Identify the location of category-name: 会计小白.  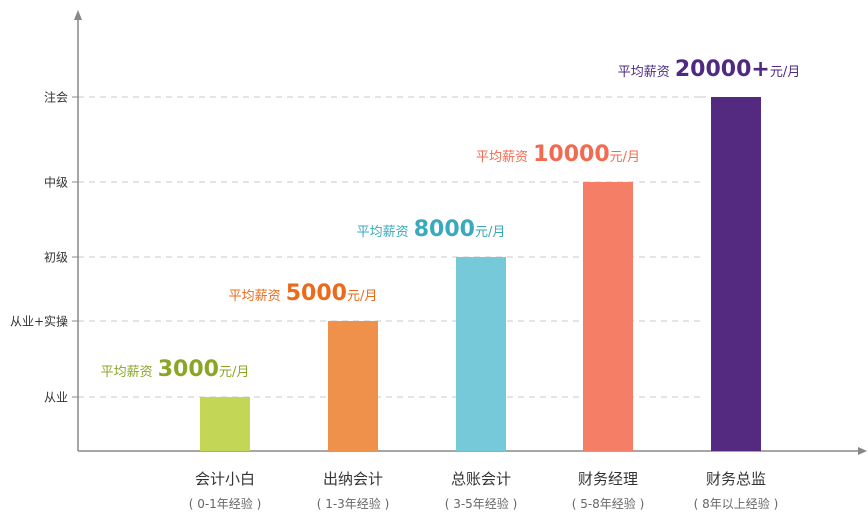
(224, 479).